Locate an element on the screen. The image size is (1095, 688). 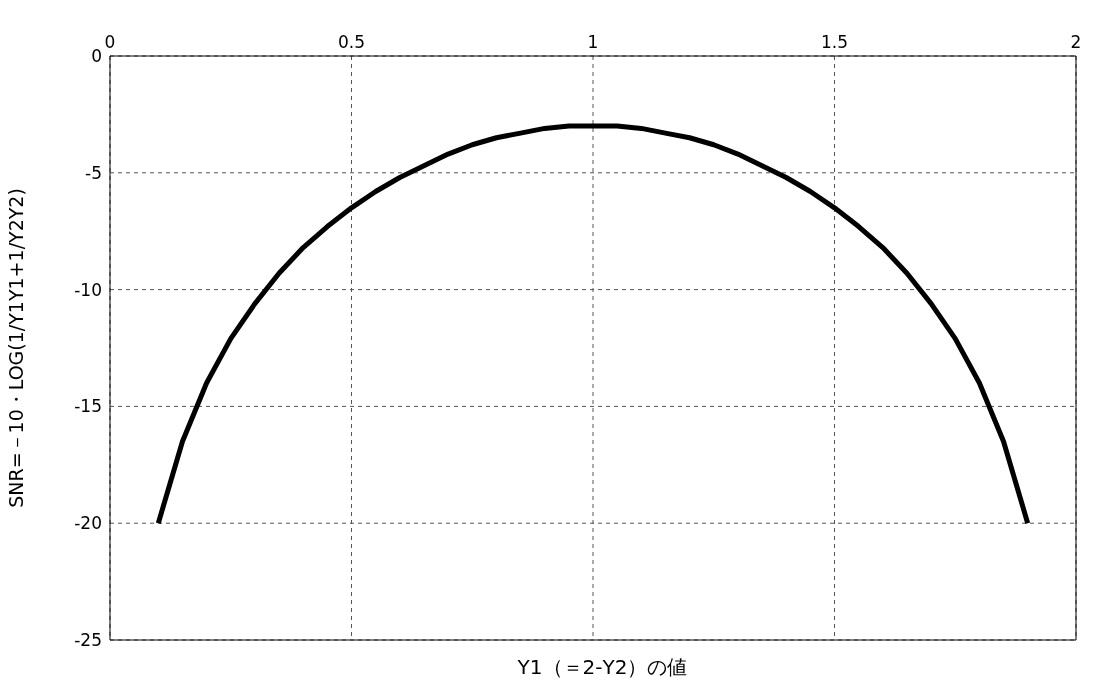
x-tick-label: 0.5 is located at coordinates (351, 42).